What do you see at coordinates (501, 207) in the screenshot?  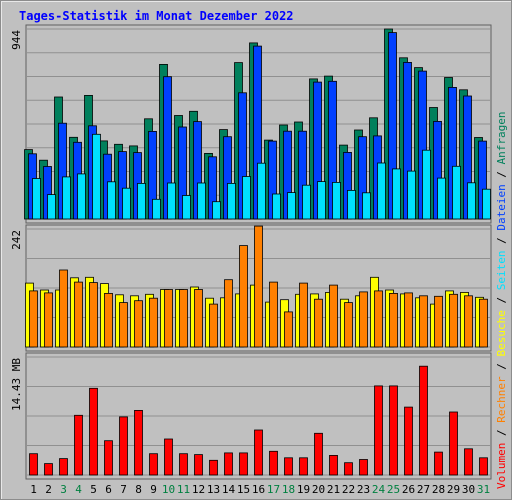 I see `legend-dateien: Dateien` at bounding box center [501, 207].